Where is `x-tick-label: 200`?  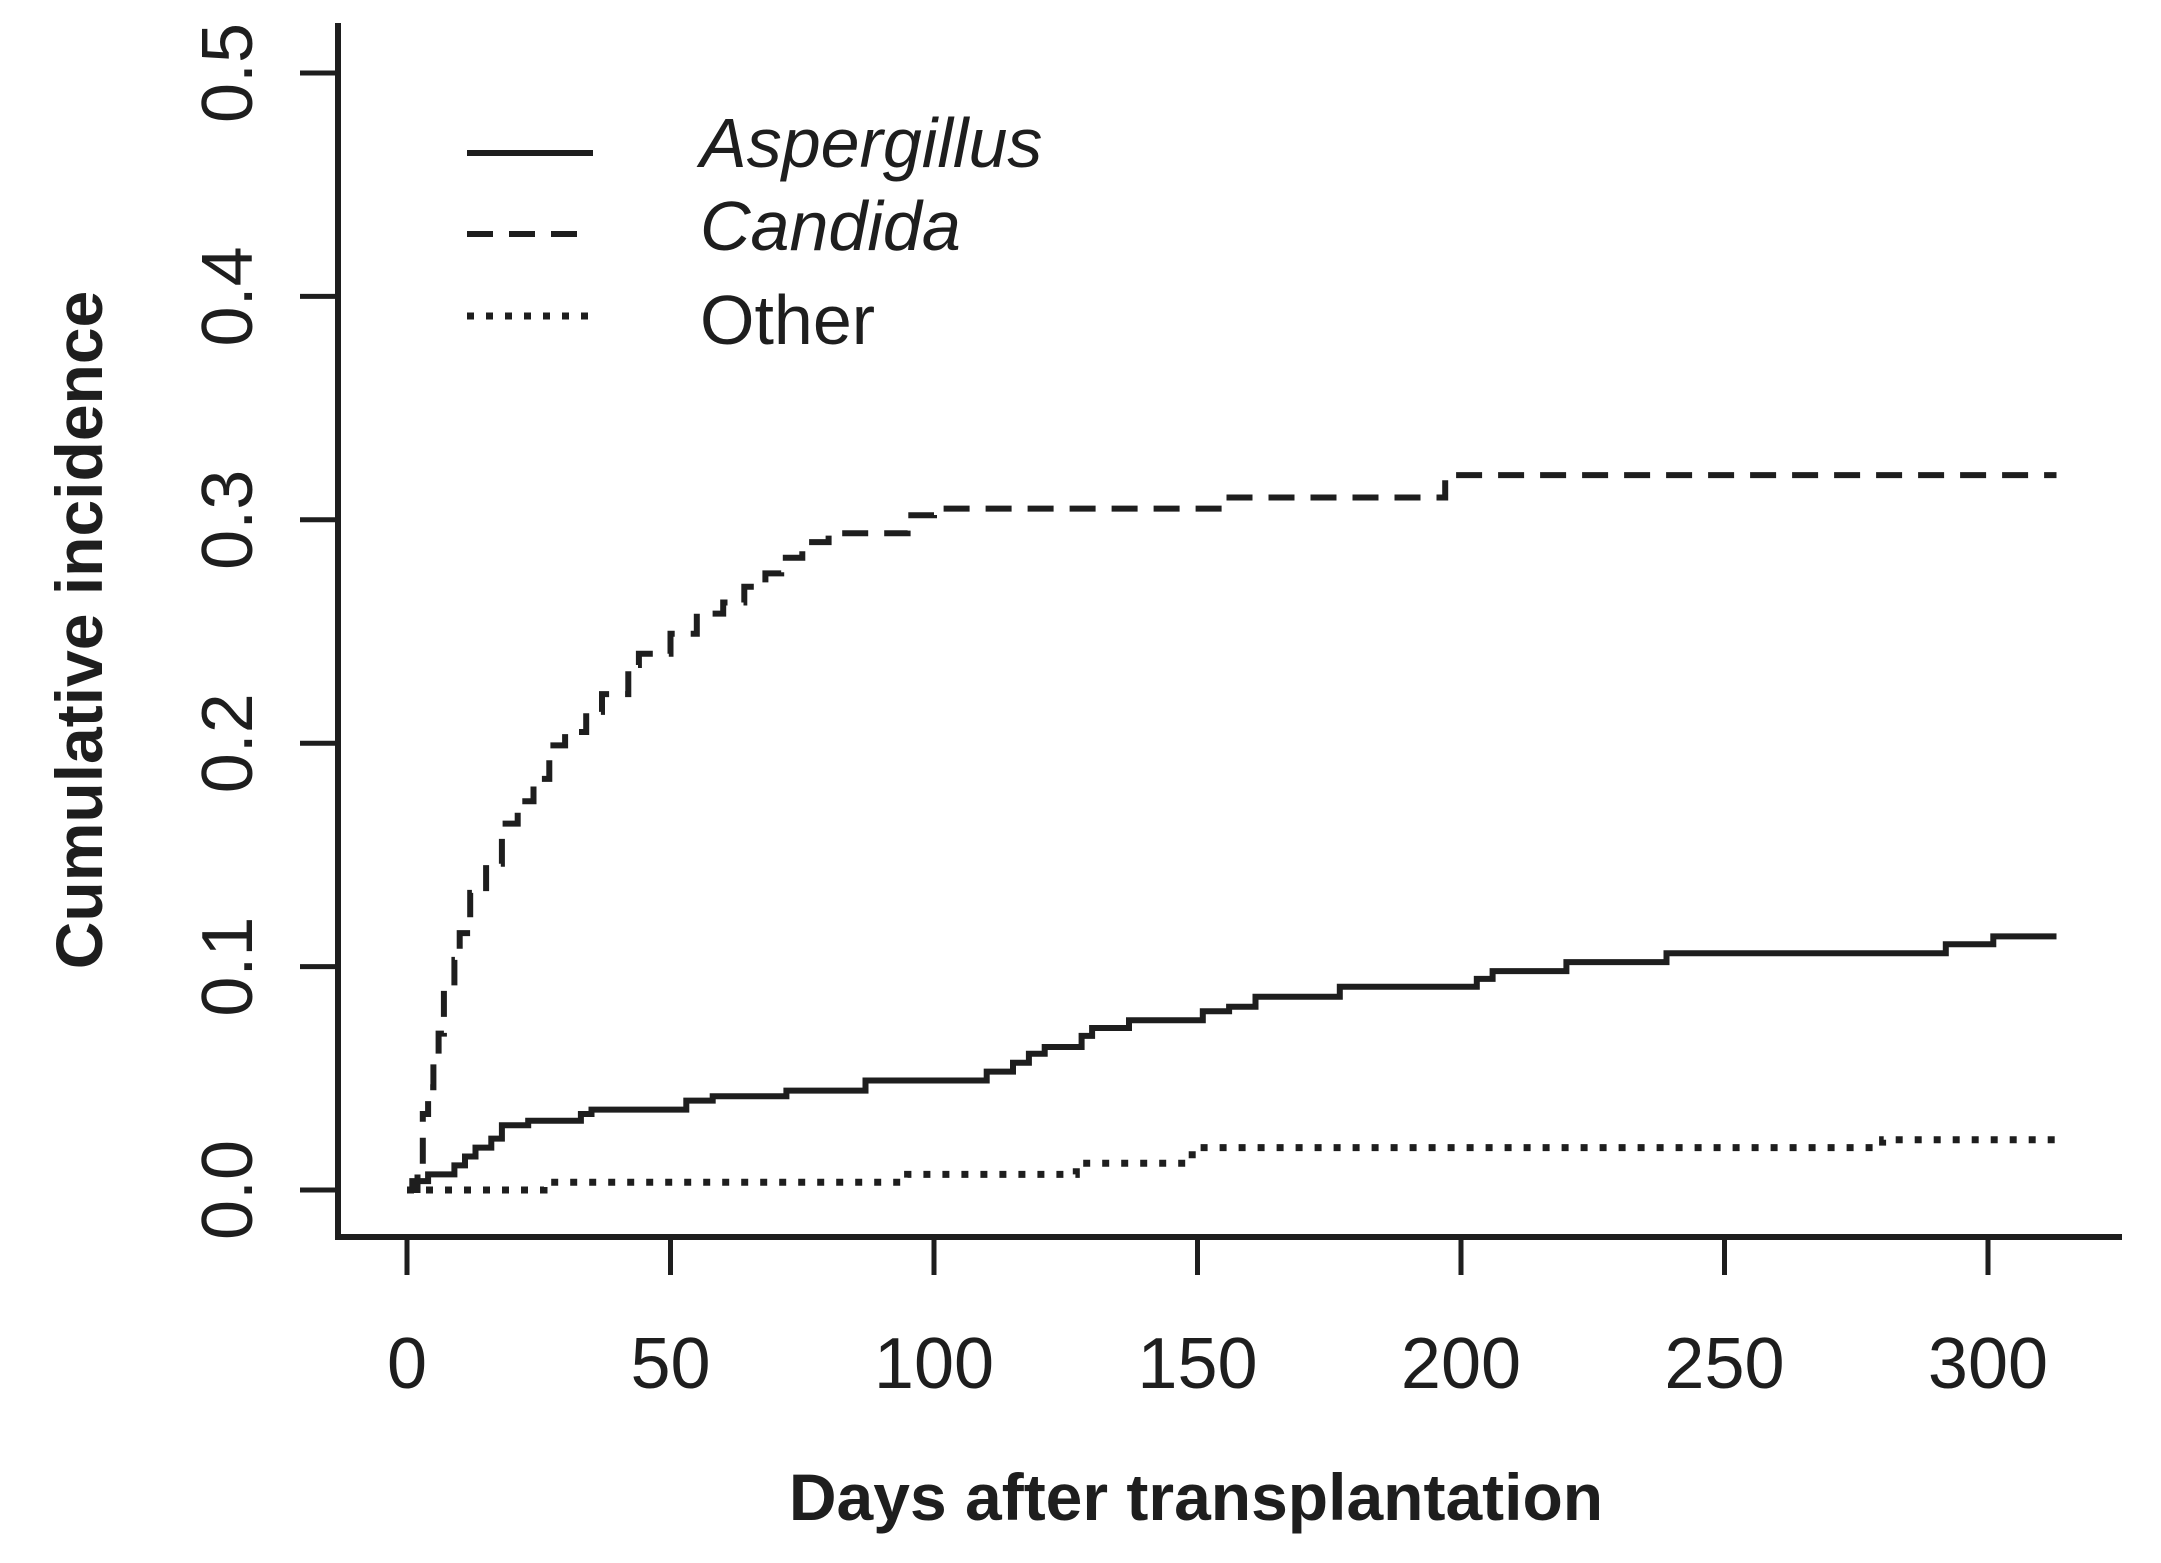
x-tick-label: 200 is located at coordinates (1461, 1364).